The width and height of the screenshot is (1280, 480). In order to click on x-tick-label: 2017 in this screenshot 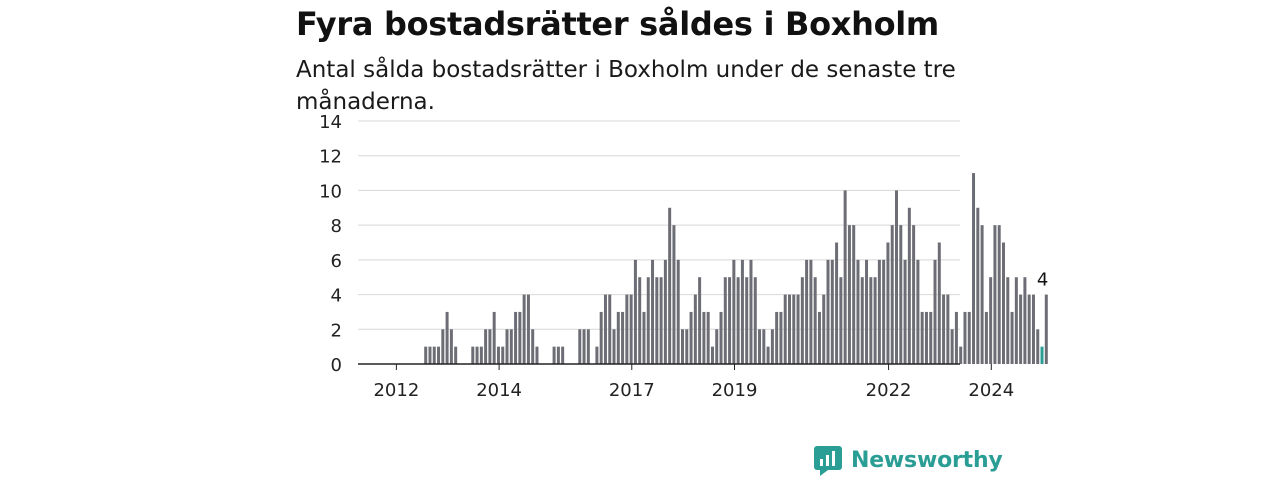, I will do `click(632, 390)`.